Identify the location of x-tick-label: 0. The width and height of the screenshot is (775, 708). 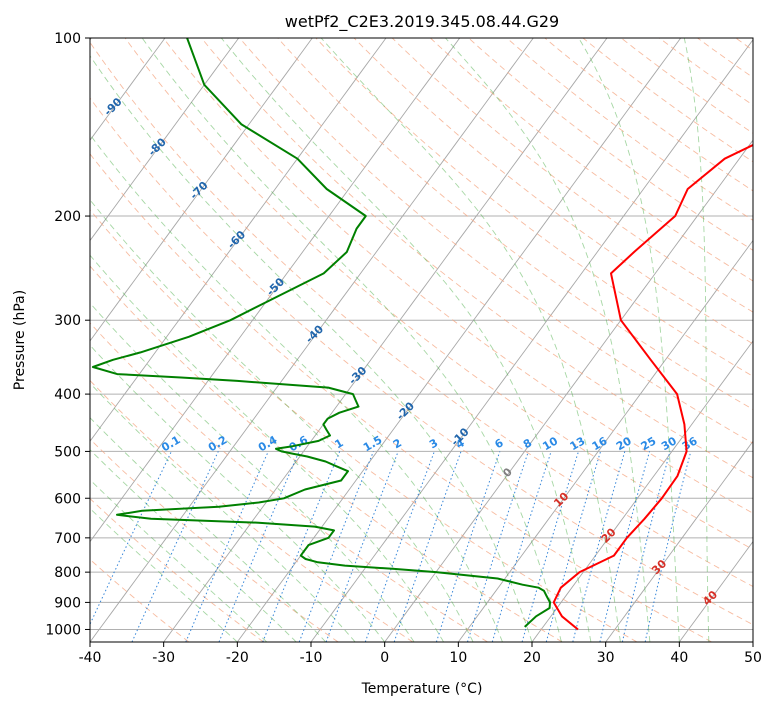
(384, 658).